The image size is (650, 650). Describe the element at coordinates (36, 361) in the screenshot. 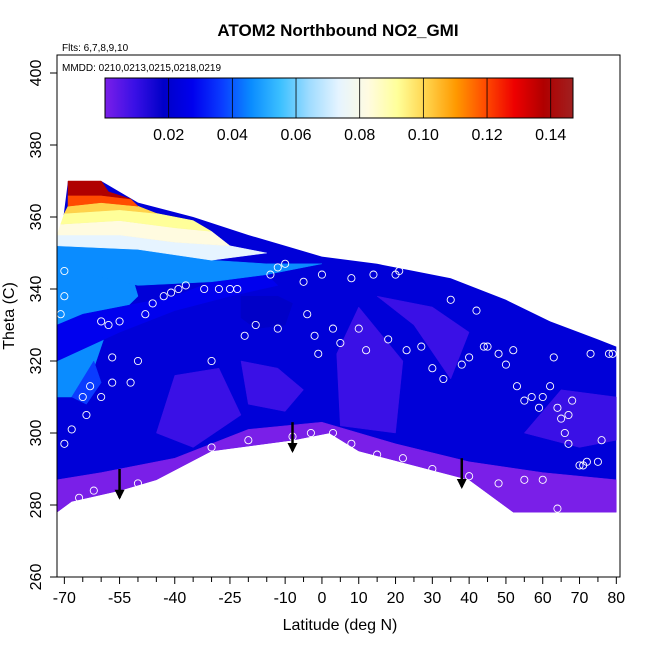

I see `y-tick-label: 320` at that location.